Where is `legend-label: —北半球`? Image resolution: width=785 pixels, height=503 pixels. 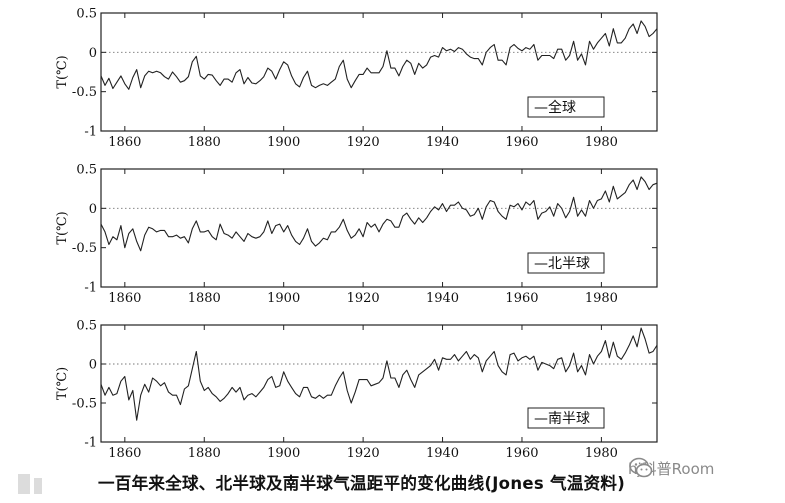
legend-label: —北半球 is located at coordinates (562, 264).